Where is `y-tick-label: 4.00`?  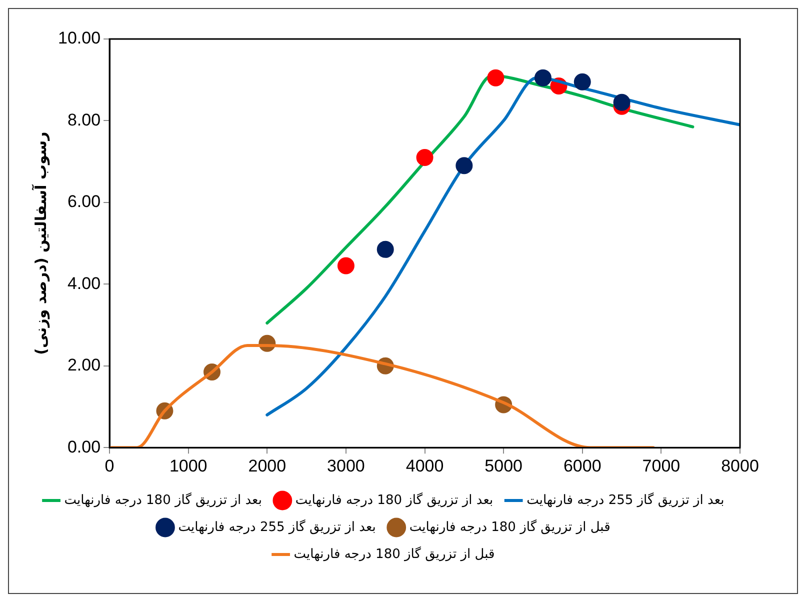
y-tick-label: 4.00 is located at coordinates (84, 283).